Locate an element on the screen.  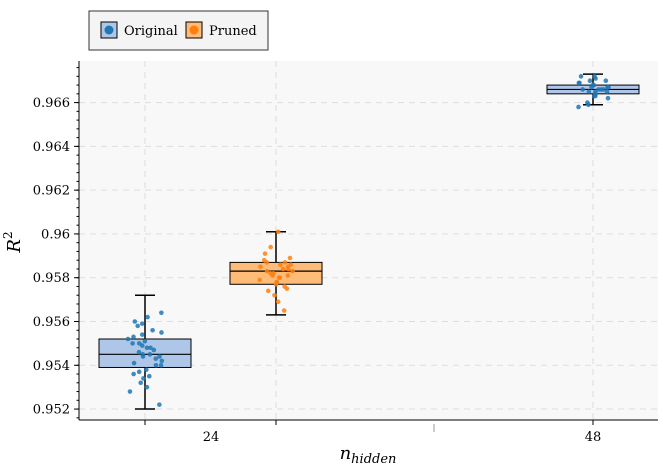
legend: Original Pruned is located at coordinates (178, 30).